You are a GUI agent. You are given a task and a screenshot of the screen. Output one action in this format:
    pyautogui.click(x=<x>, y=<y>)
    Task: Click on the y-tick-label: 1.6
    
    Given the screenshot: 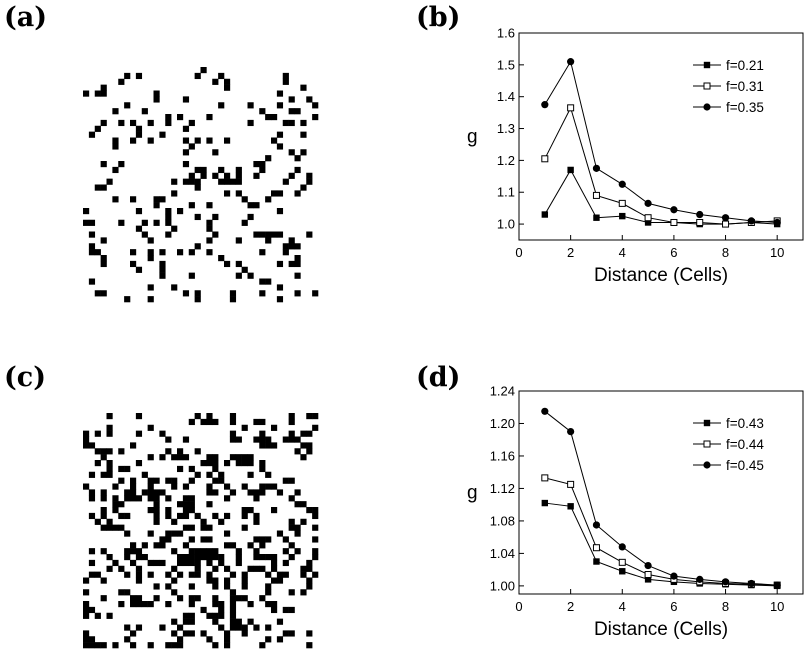 What is the action you would take?
    pyautogui.click(x=506, y=33)
    